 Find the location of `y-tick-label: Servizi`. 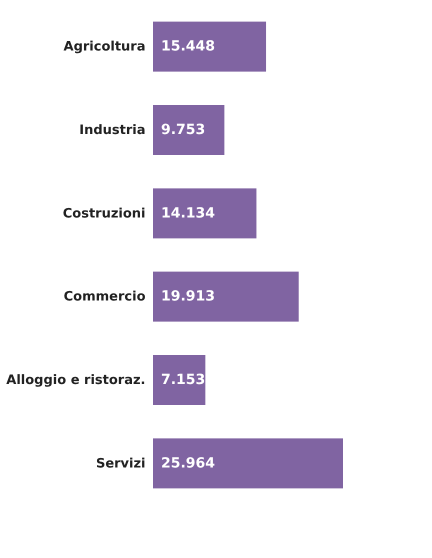

y-tick-label: Servizi is located at coordinates (121, 464).